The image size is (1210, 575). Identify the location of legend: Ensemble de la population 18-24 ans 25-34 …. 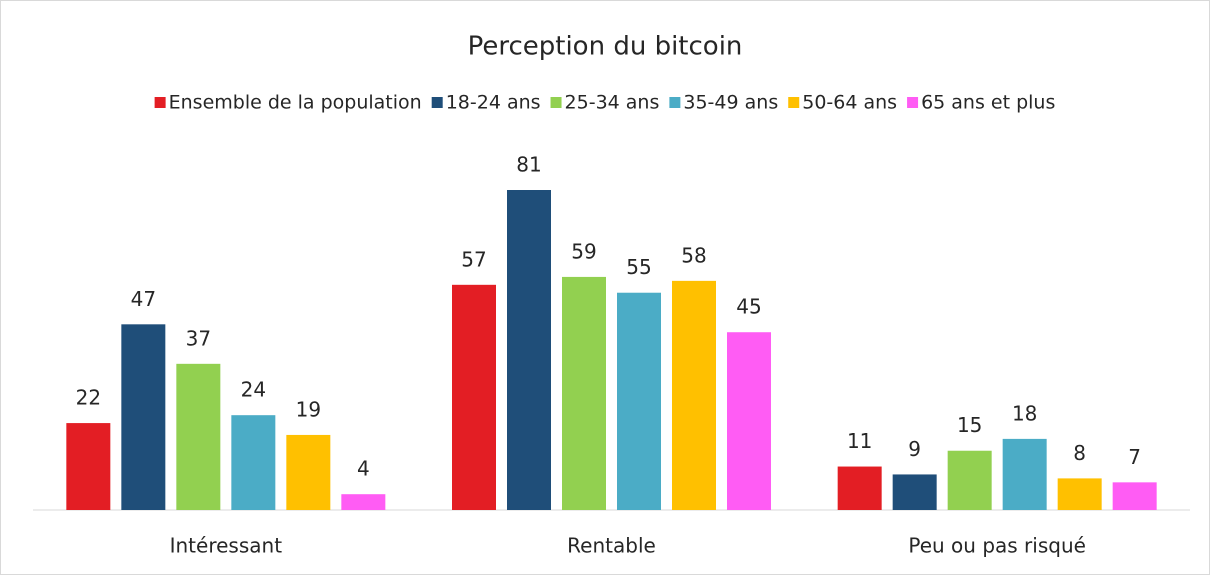
(604, 103).